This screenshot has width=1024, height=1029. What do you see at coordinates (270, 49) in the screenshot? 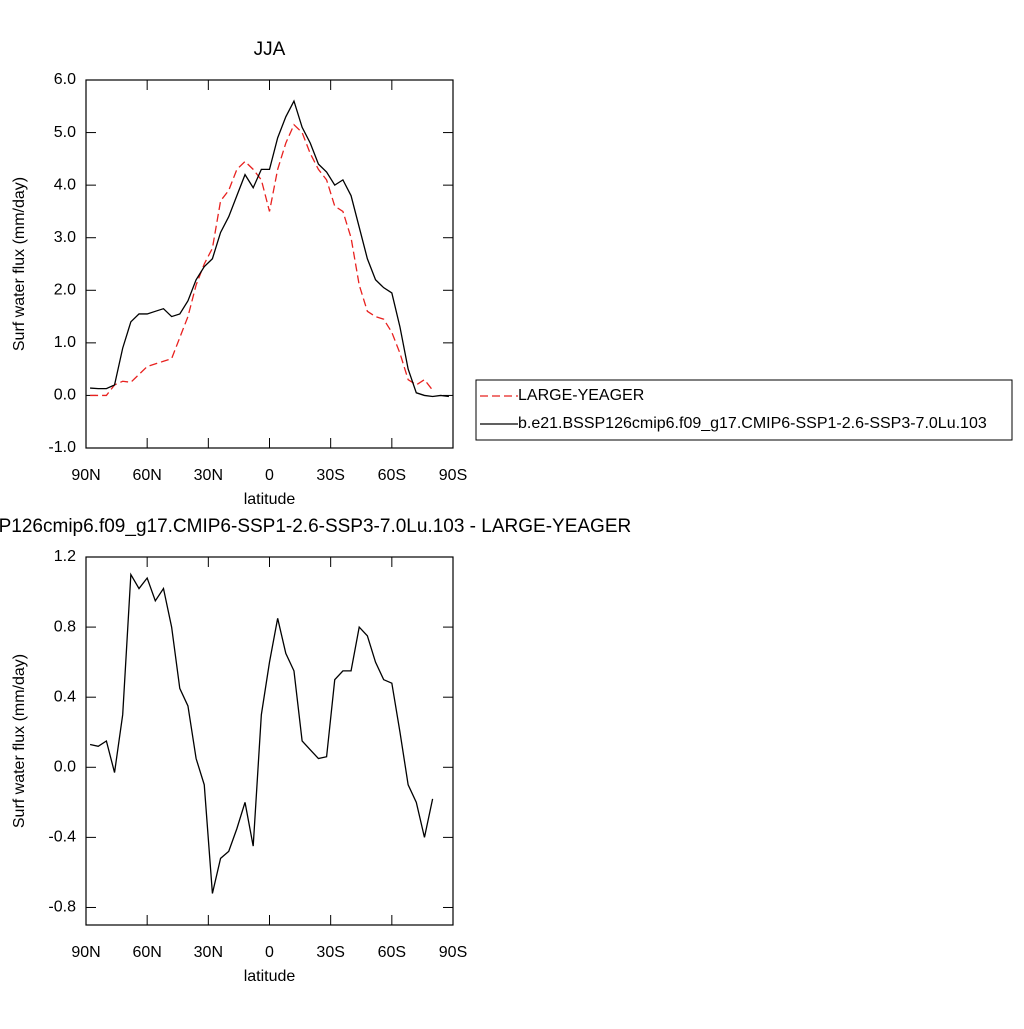
I see `chart-title: JJA` at bounding box center [270, 49].